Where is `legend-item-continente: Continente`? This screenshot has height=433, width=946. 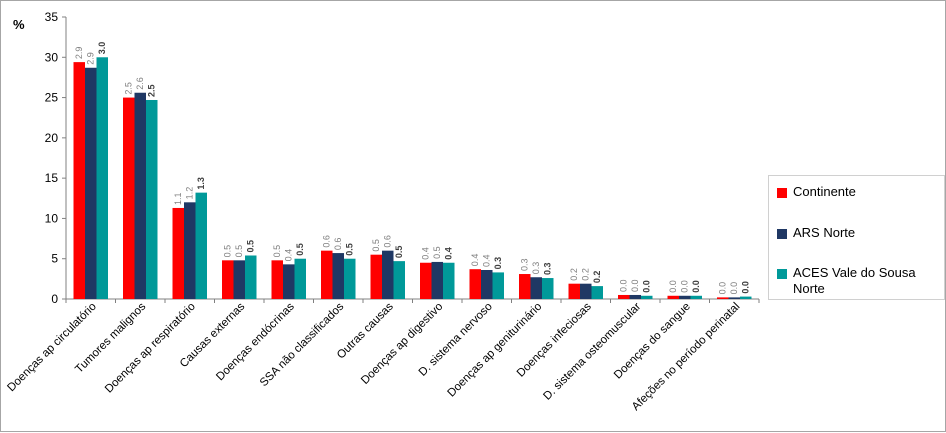
legend-item-continente: Continente is located at coordinates (860, 192).